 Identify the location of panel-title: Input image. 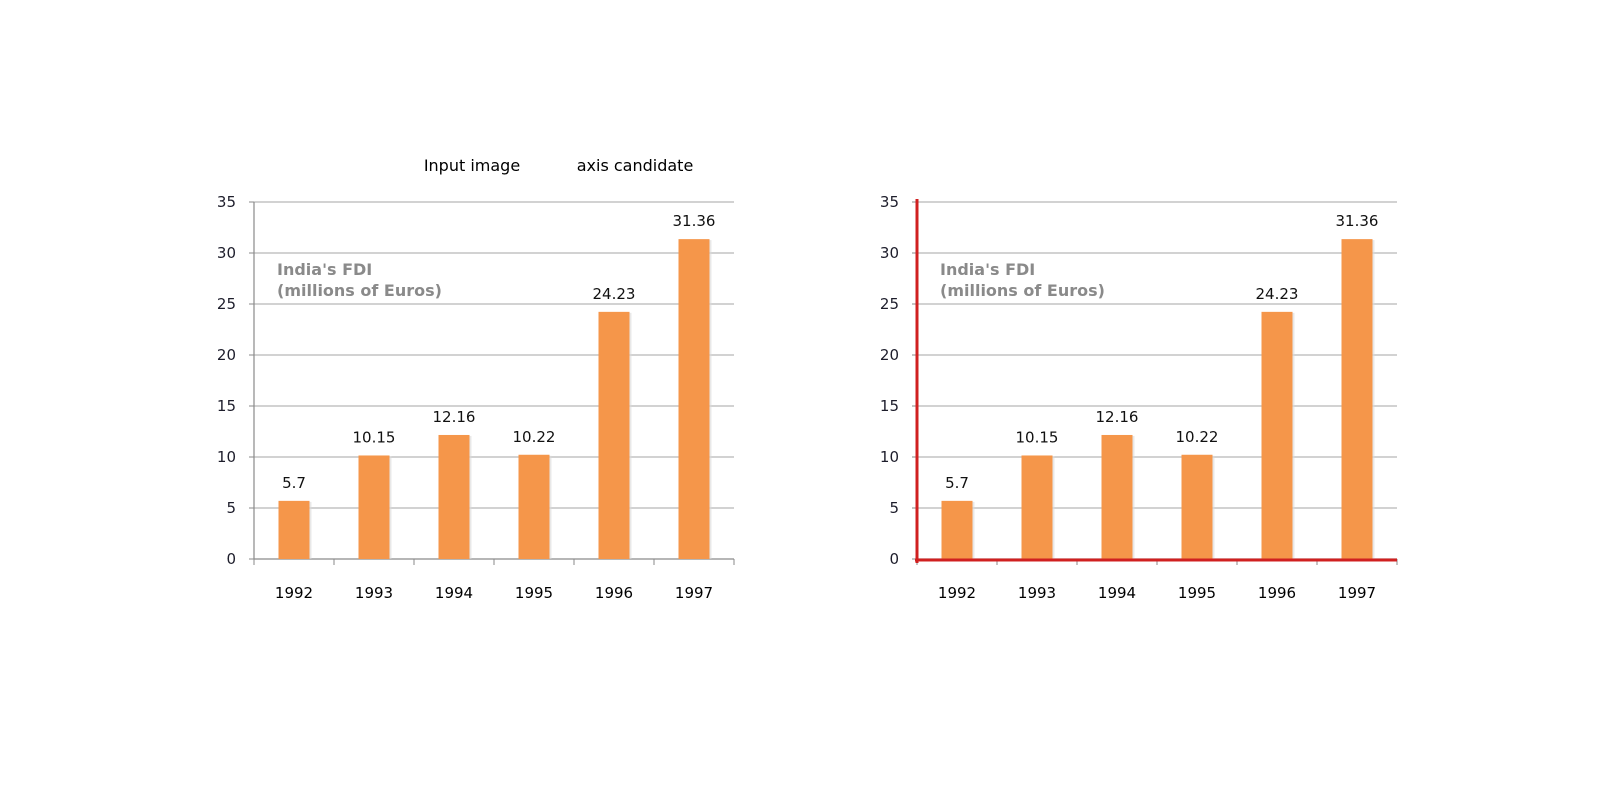
(472, 165).